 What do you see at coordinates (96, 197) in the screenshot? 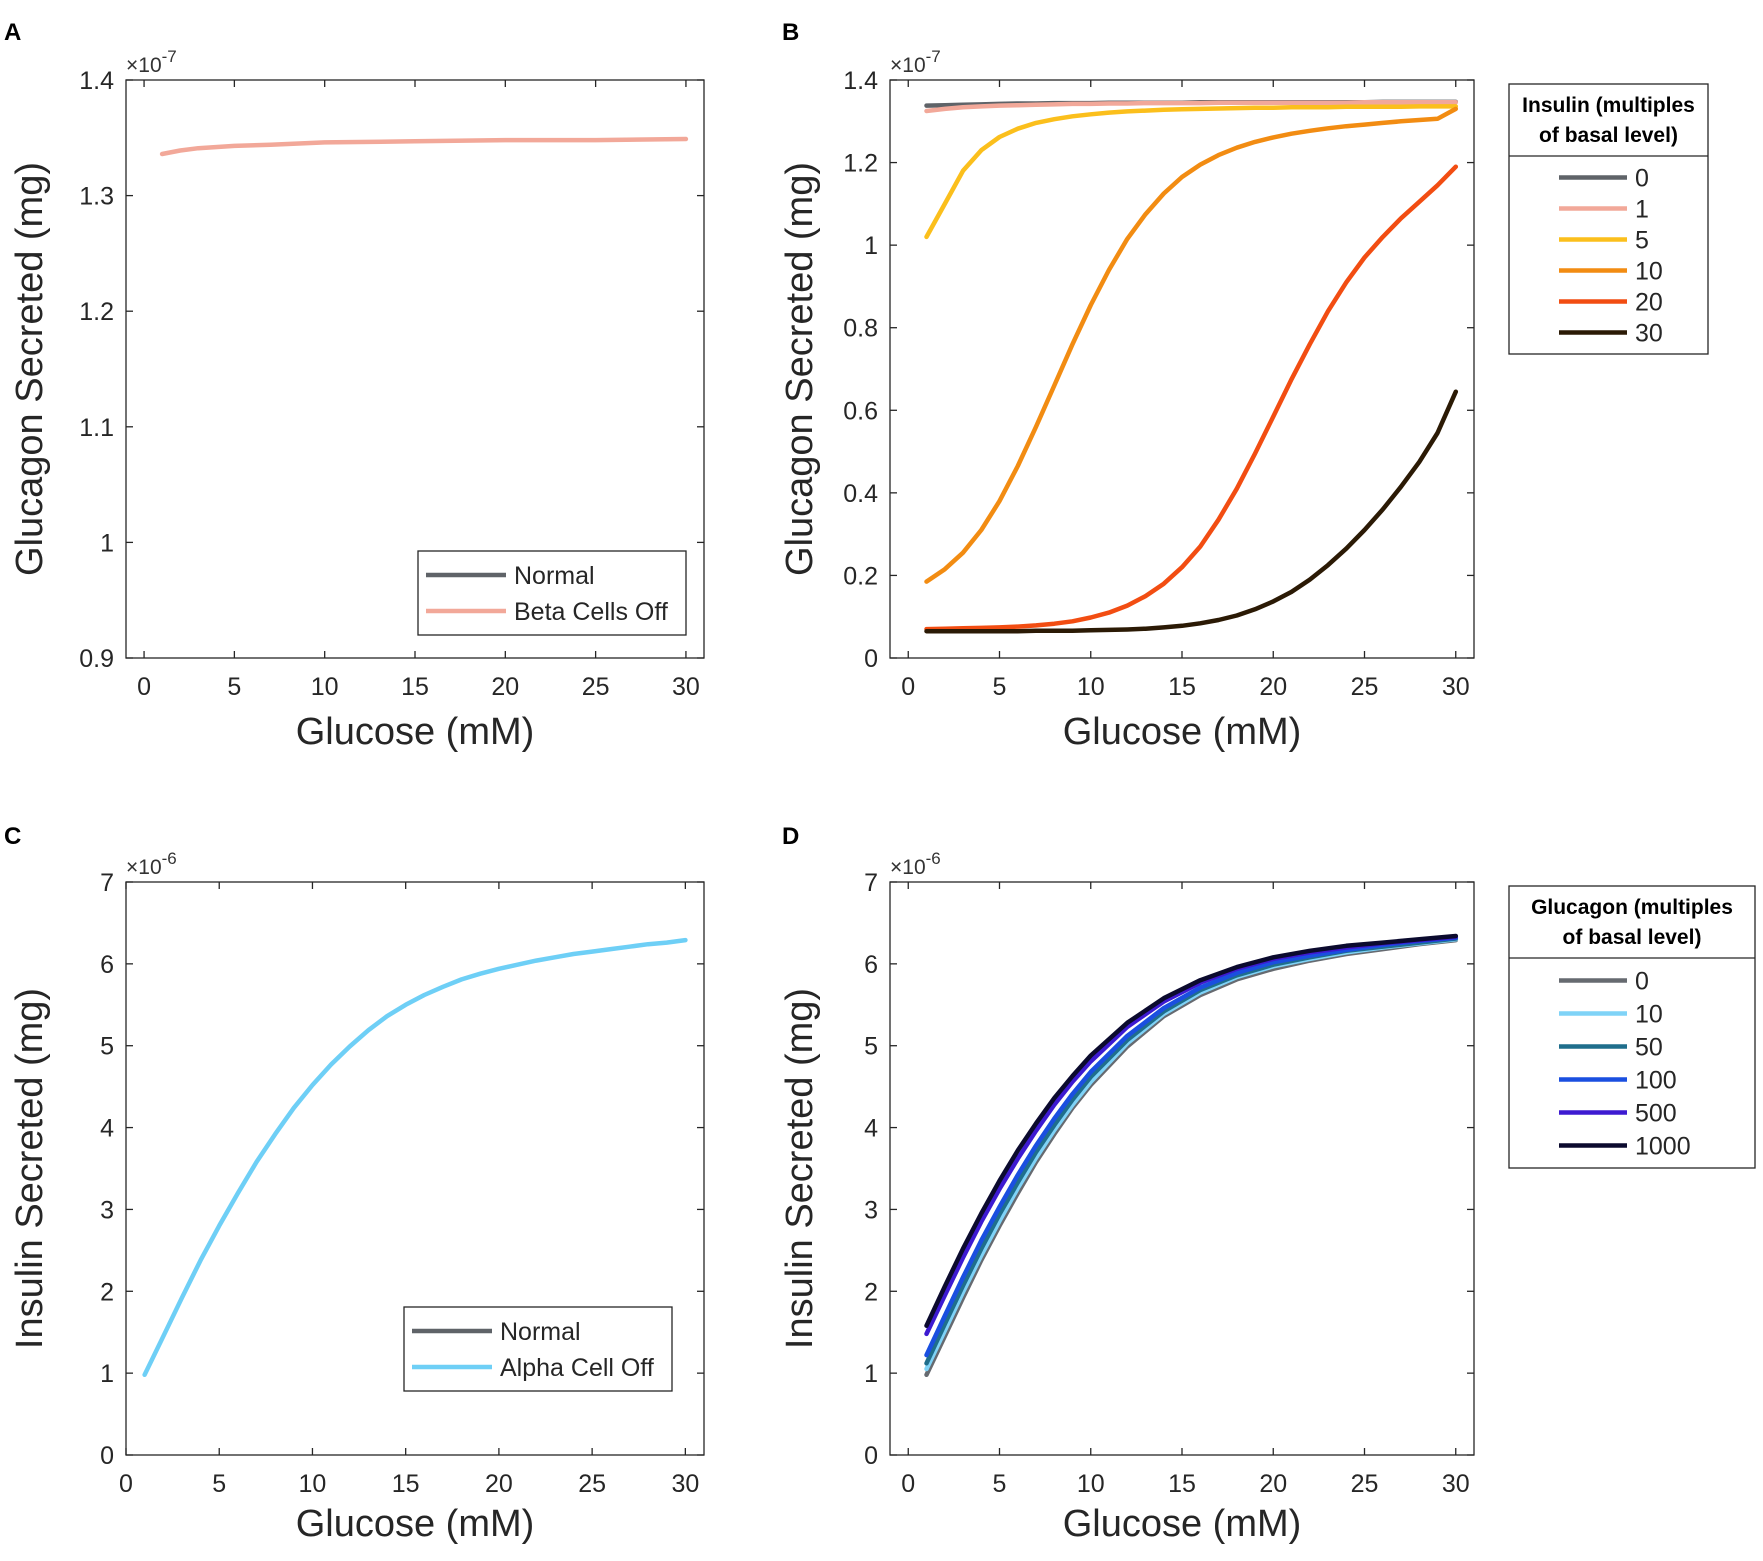
I see `y-tick-label: 1.3` at bounding box center [96, 197].